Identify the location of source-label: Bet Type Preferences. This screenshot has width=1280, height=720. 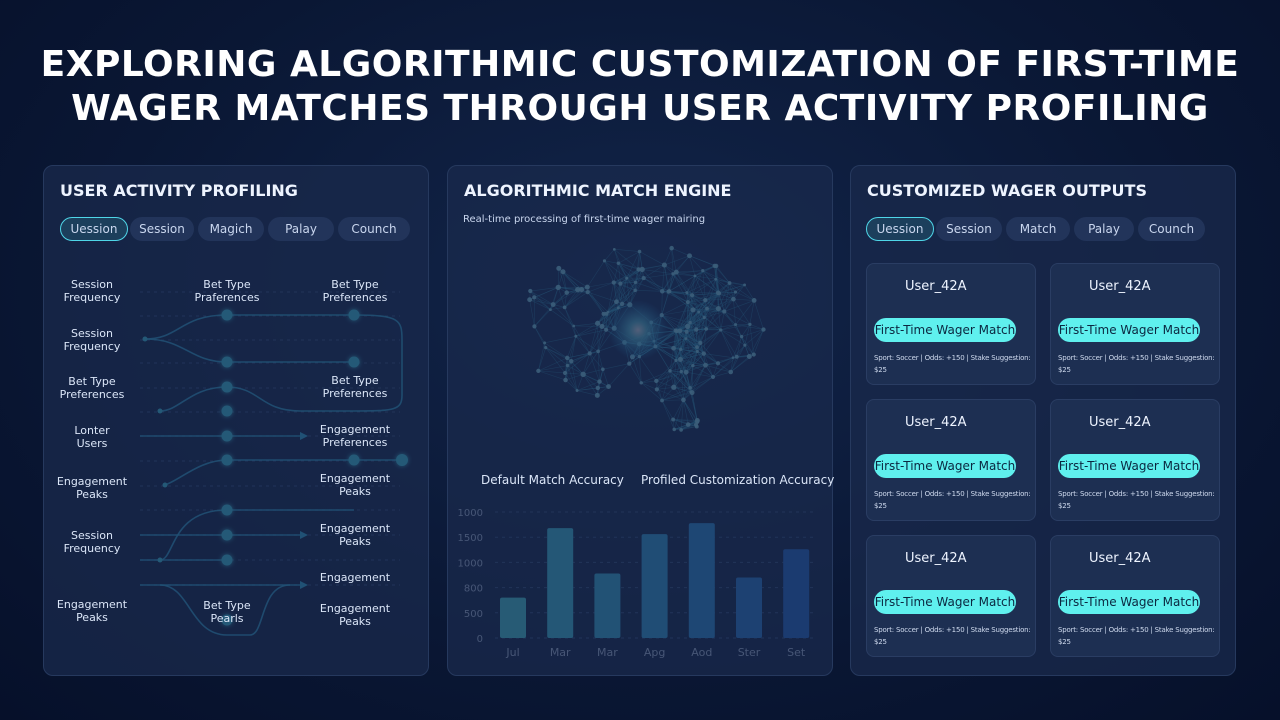
(92, 388).